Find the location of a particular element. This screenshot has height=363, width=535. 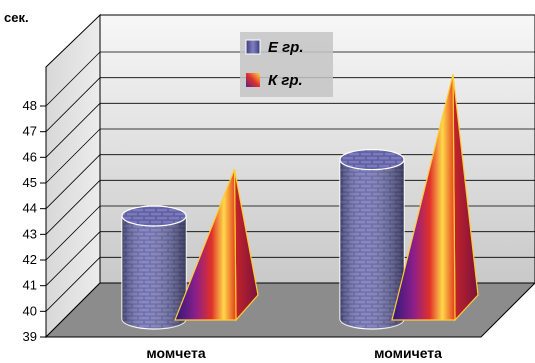

chart-side-wall is located at coordinates (73, 176).